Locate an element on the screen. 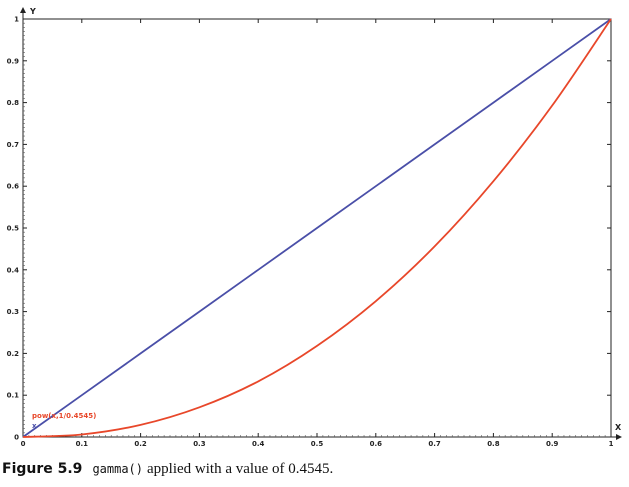 The height and width of the screenshot is (487, 629). legend-entry-pow: pow(x,1/0.4545) is located at coordinates (64, 416).